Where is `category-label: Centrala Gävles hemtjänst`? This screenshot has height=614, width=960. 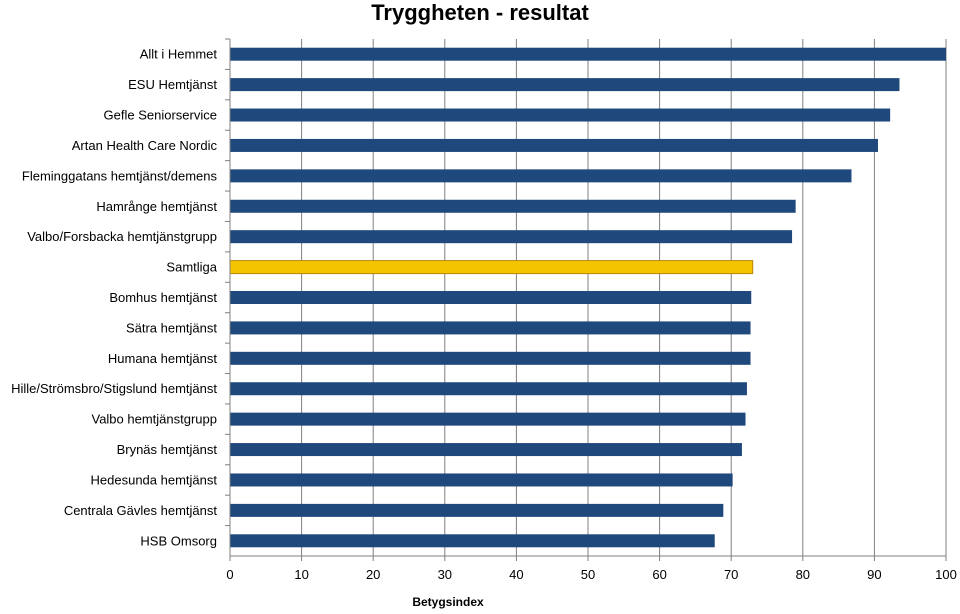 category-label: Centrala Gävles hemtjänst is located at coordinates (141, 510).